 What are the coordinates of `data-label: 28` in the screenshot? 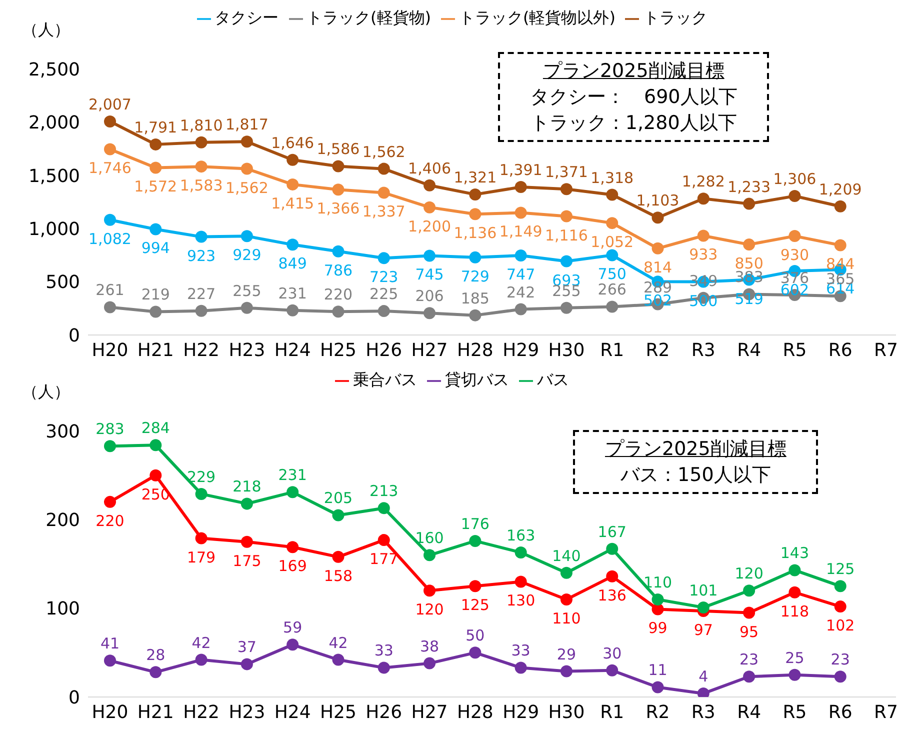 It's located at (156, 655).